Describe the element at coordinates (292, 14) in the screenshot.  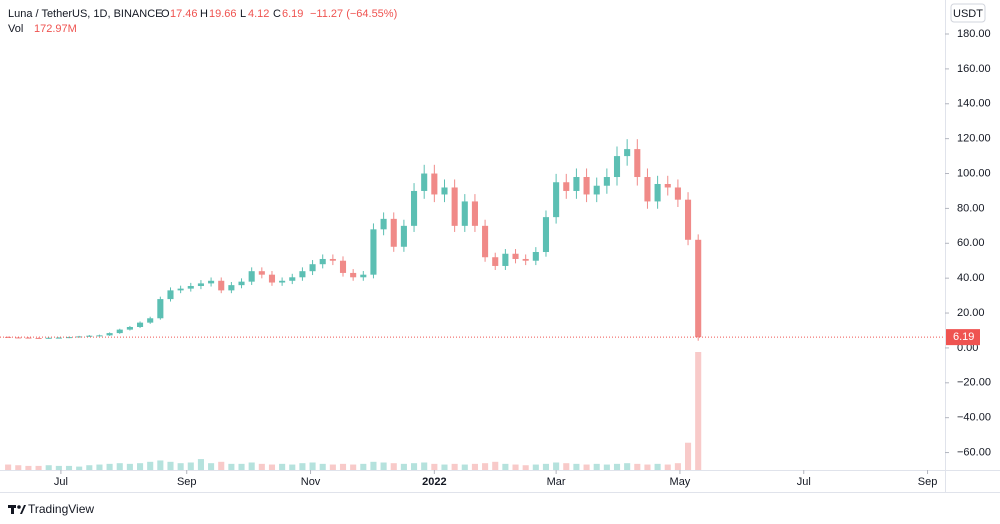
I see `ohlc-value: 6.19` at that location.